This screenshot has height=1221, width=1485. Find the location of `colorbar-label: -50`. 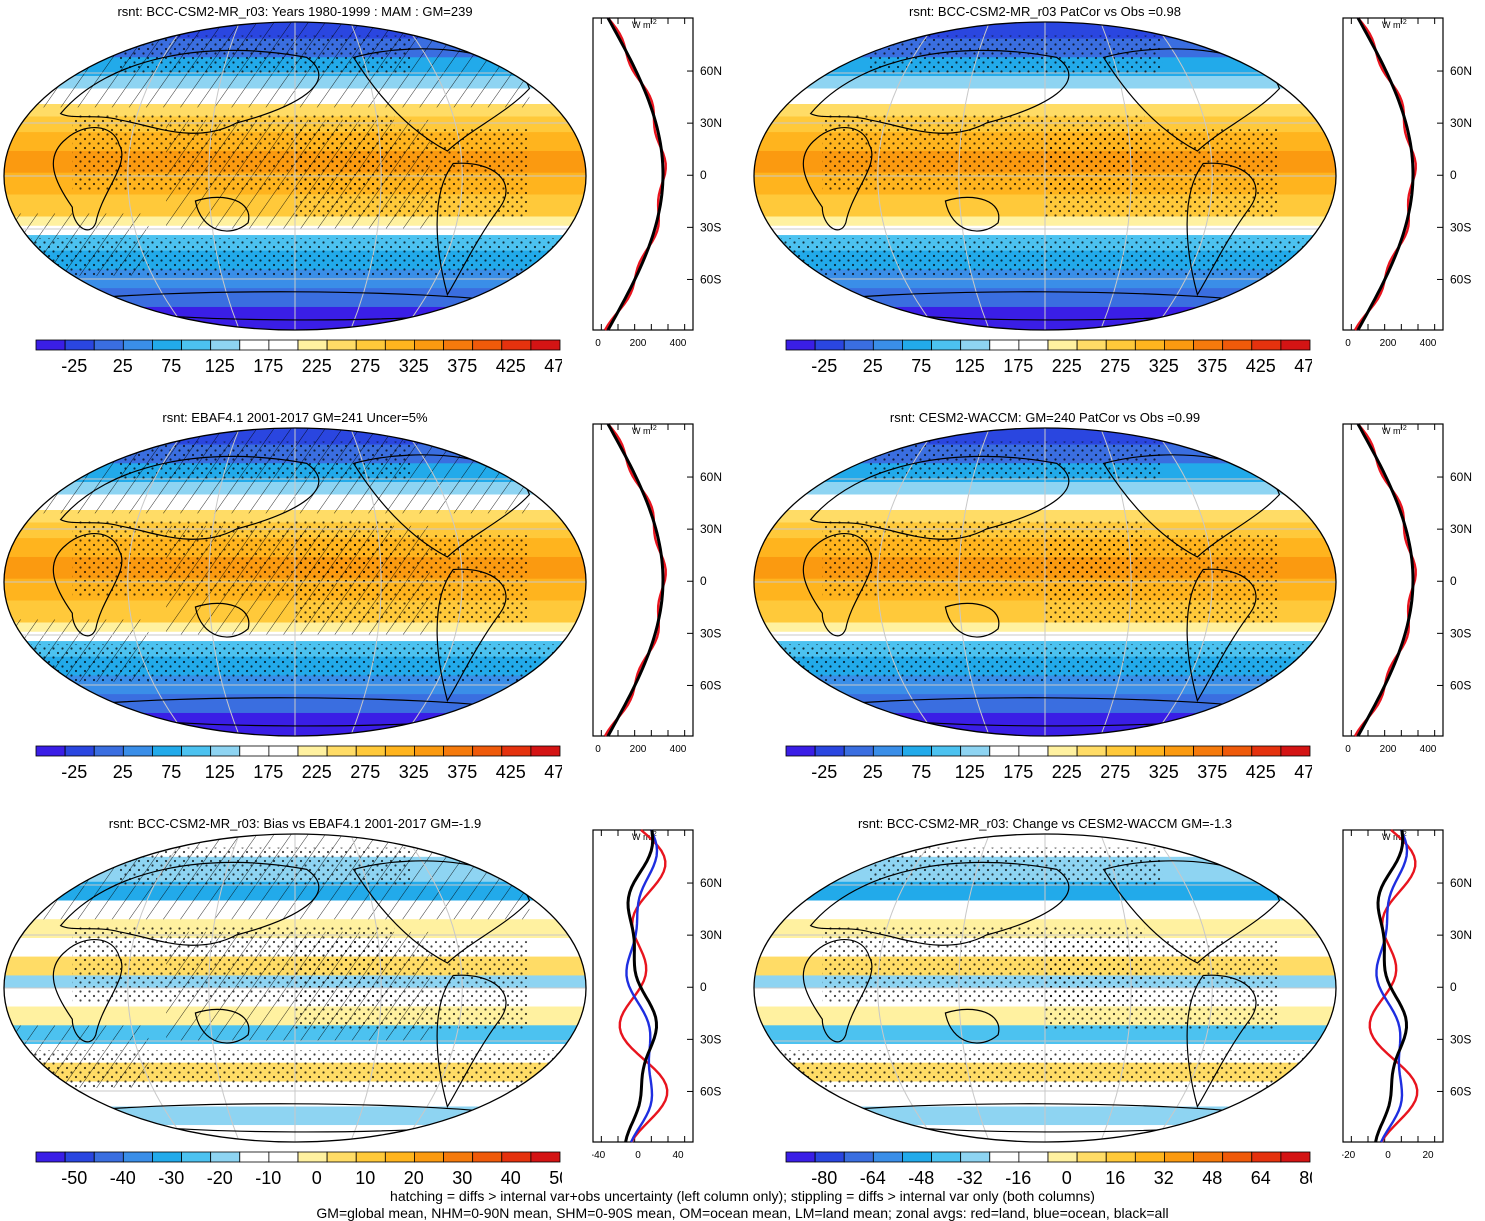

colorbar-label: -50 is located at coordinates (74, 1178).